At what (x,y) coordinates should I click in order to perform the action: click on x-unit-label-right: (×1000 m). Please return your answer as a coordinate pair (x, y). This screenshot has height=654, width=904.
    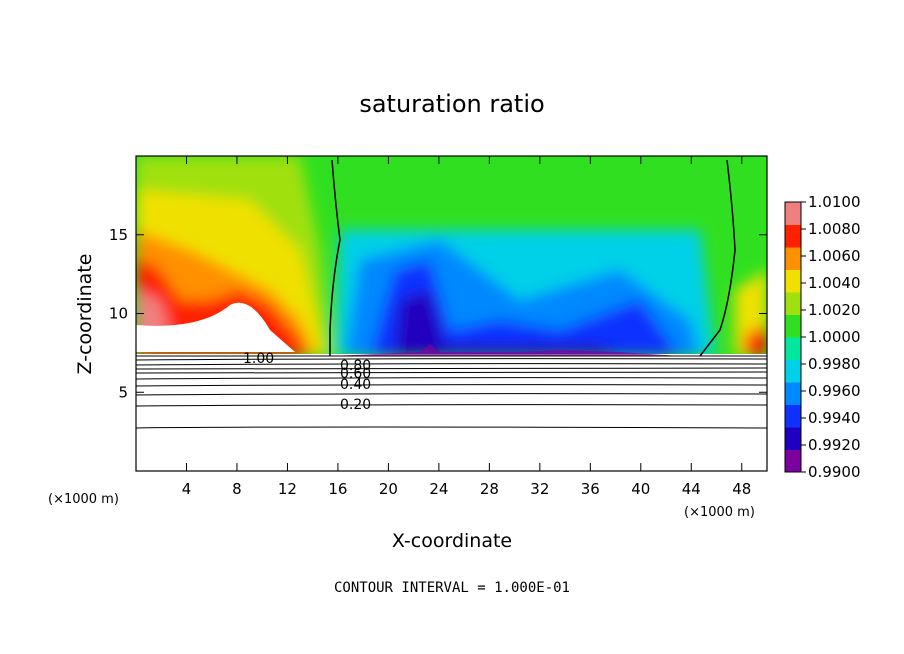
    Looking at the image, I should click on (719, 512).